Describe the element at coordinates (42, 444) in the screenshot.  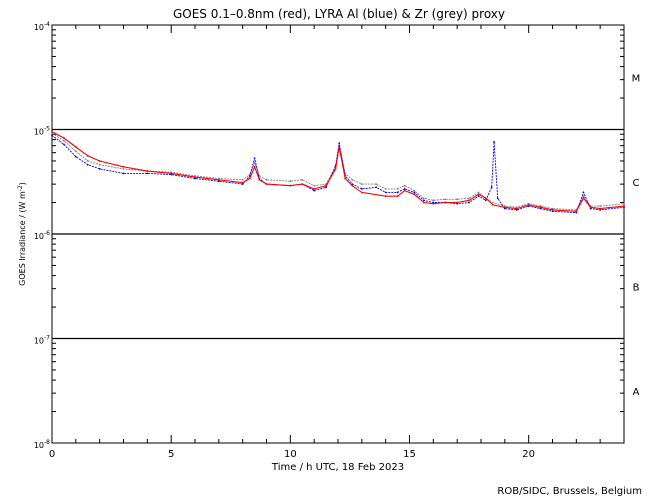
I see `y-tick-label: 10⁻⁸` at that location.